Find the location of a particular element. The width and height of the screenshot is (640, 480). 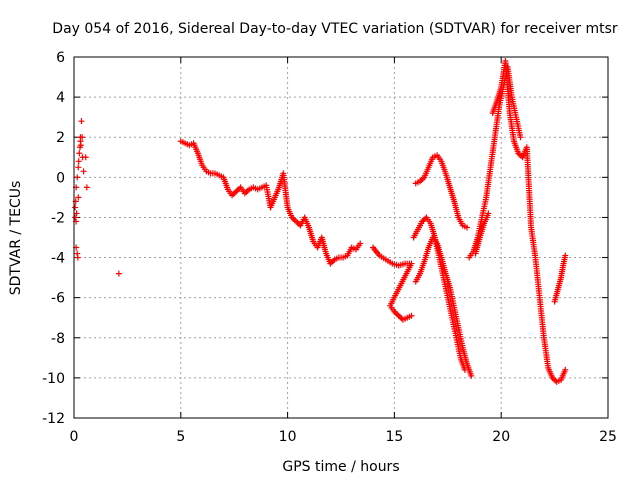

y-tick-label: 2 is located at coordinates (60, 138).